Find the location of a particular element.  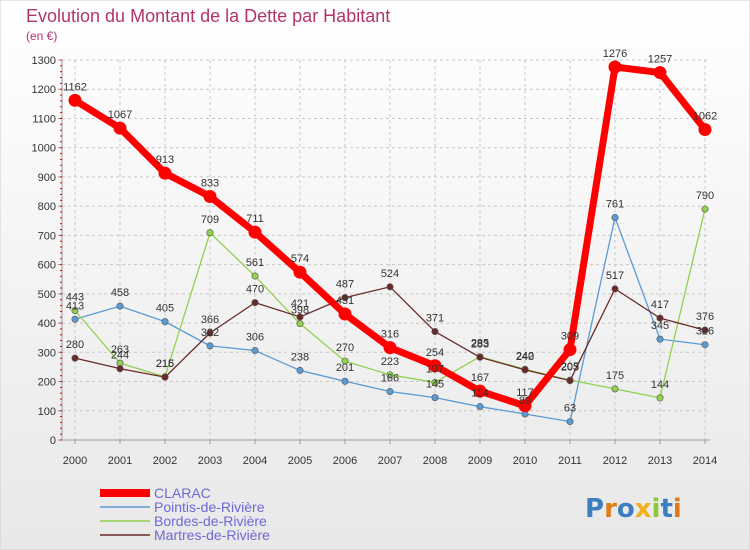

data-label: 201 is located at coordinates (345, 368).